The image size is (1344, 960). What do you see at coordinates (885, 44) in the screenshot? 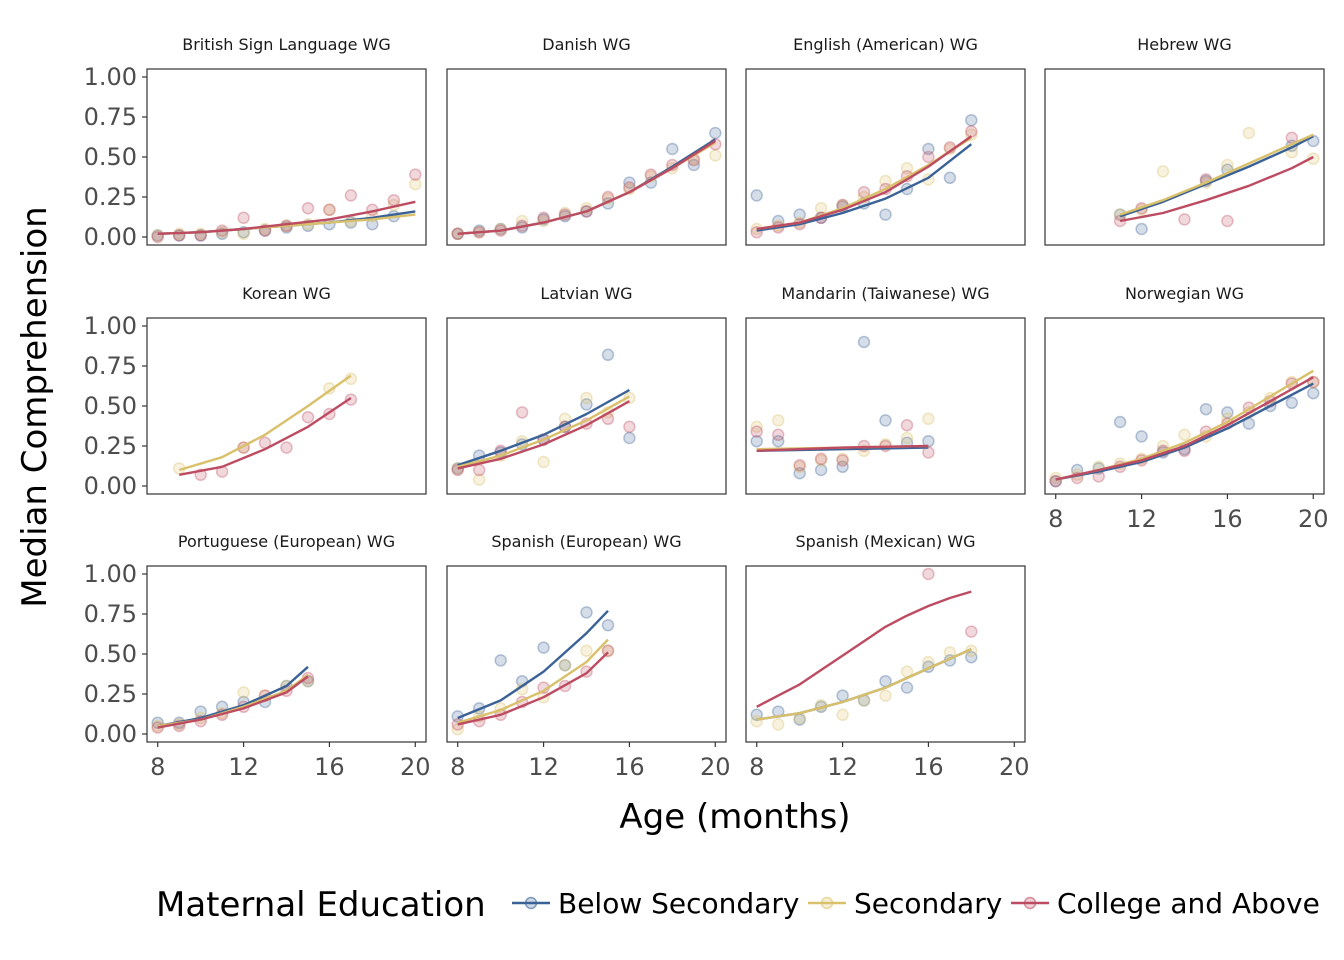
I see `panel-title: English (American) WG` at bounding box center [885, 44].